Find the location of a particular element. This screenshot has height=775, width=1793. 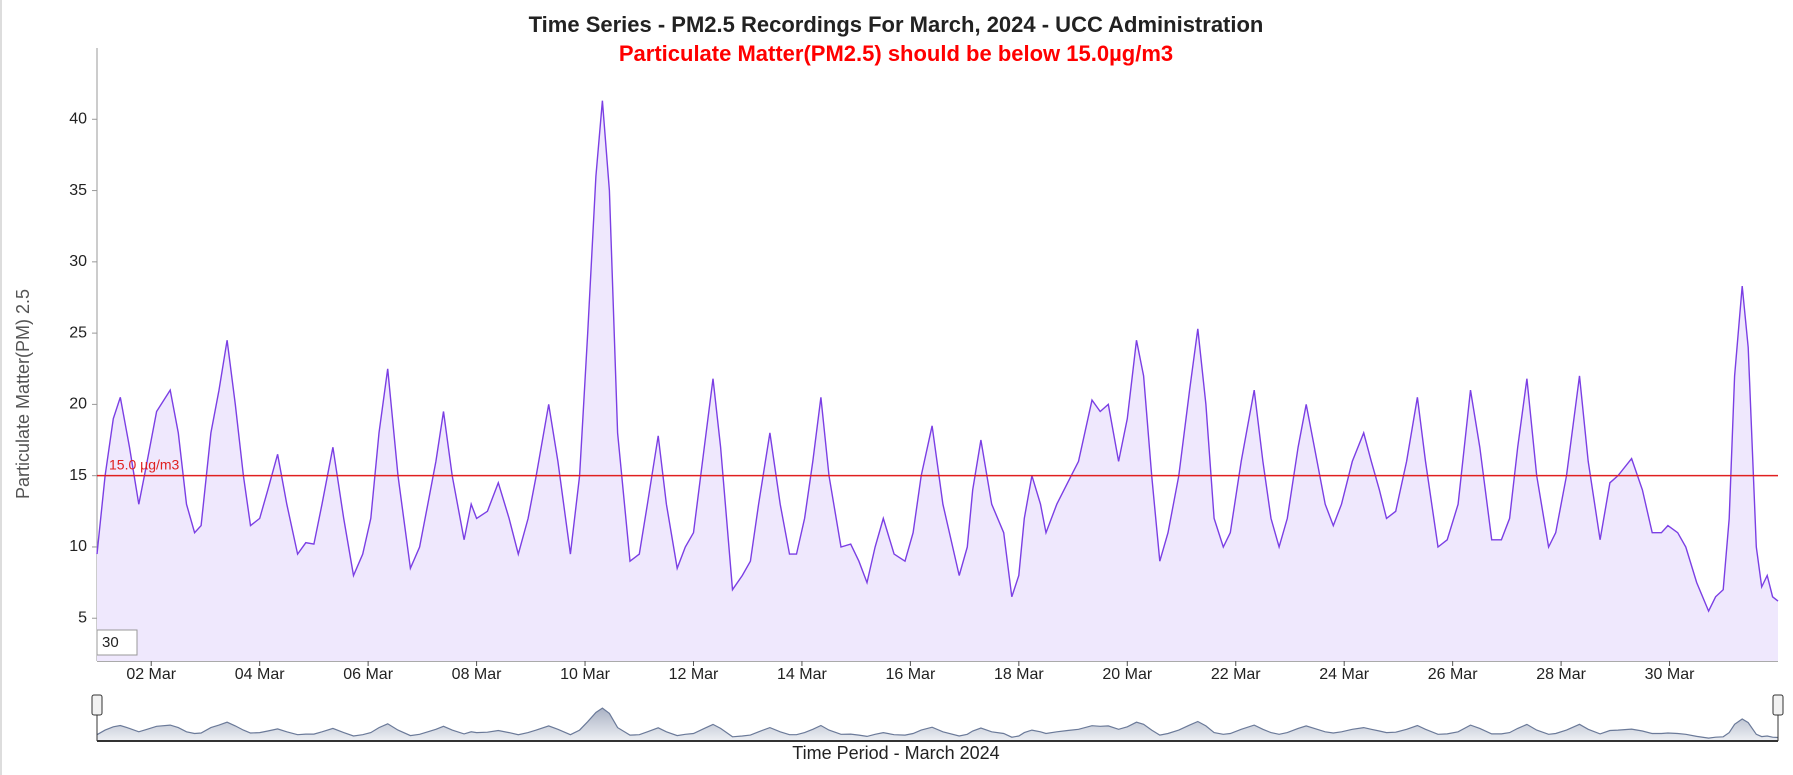

x-tick-label: 14 Mar is located at coordinates (802, 674).